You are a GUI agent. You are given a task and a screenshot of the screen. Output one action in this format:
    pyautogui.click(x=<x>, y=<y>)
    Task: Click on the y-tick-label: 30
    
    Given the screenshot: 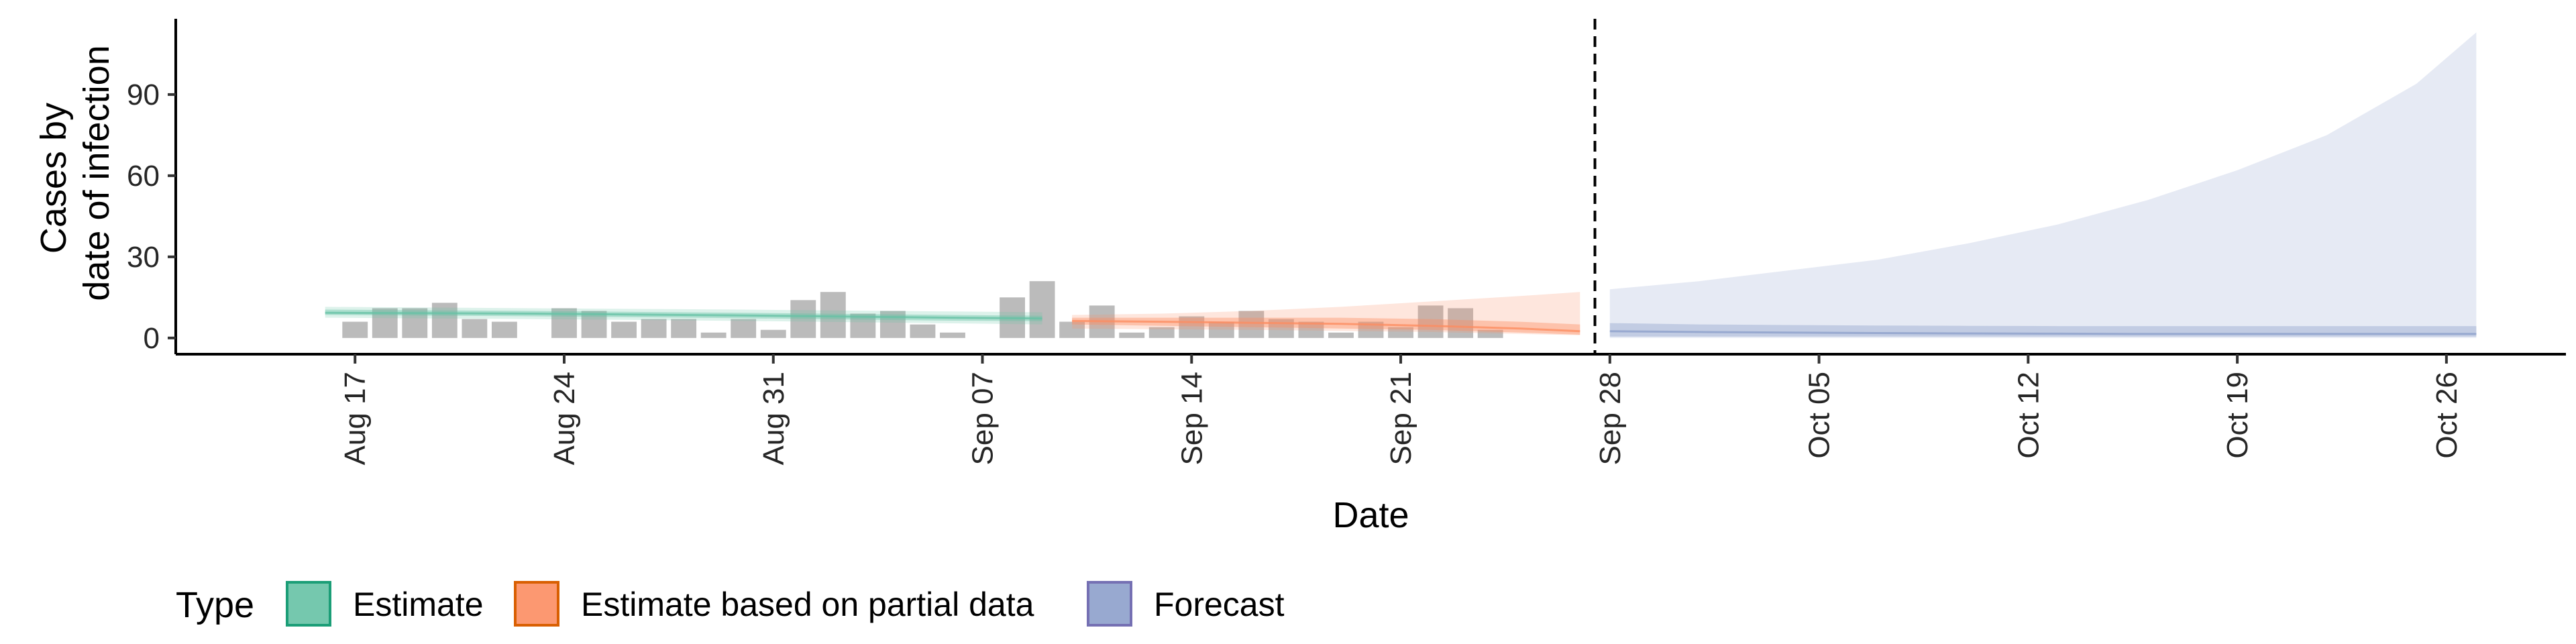 What is the action you would take?
    pyautogui.click(x=143, y=257)
    